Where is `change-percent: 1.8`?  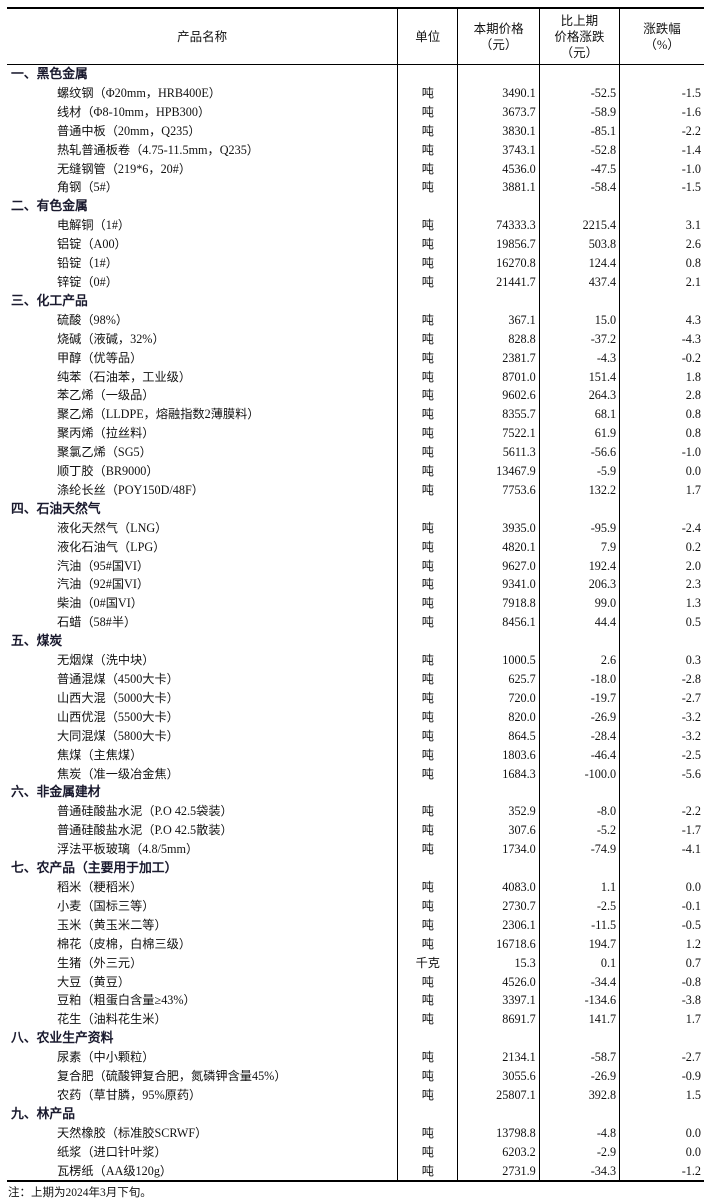
change-percent: 1.8 is located at coordinates (661, 377).